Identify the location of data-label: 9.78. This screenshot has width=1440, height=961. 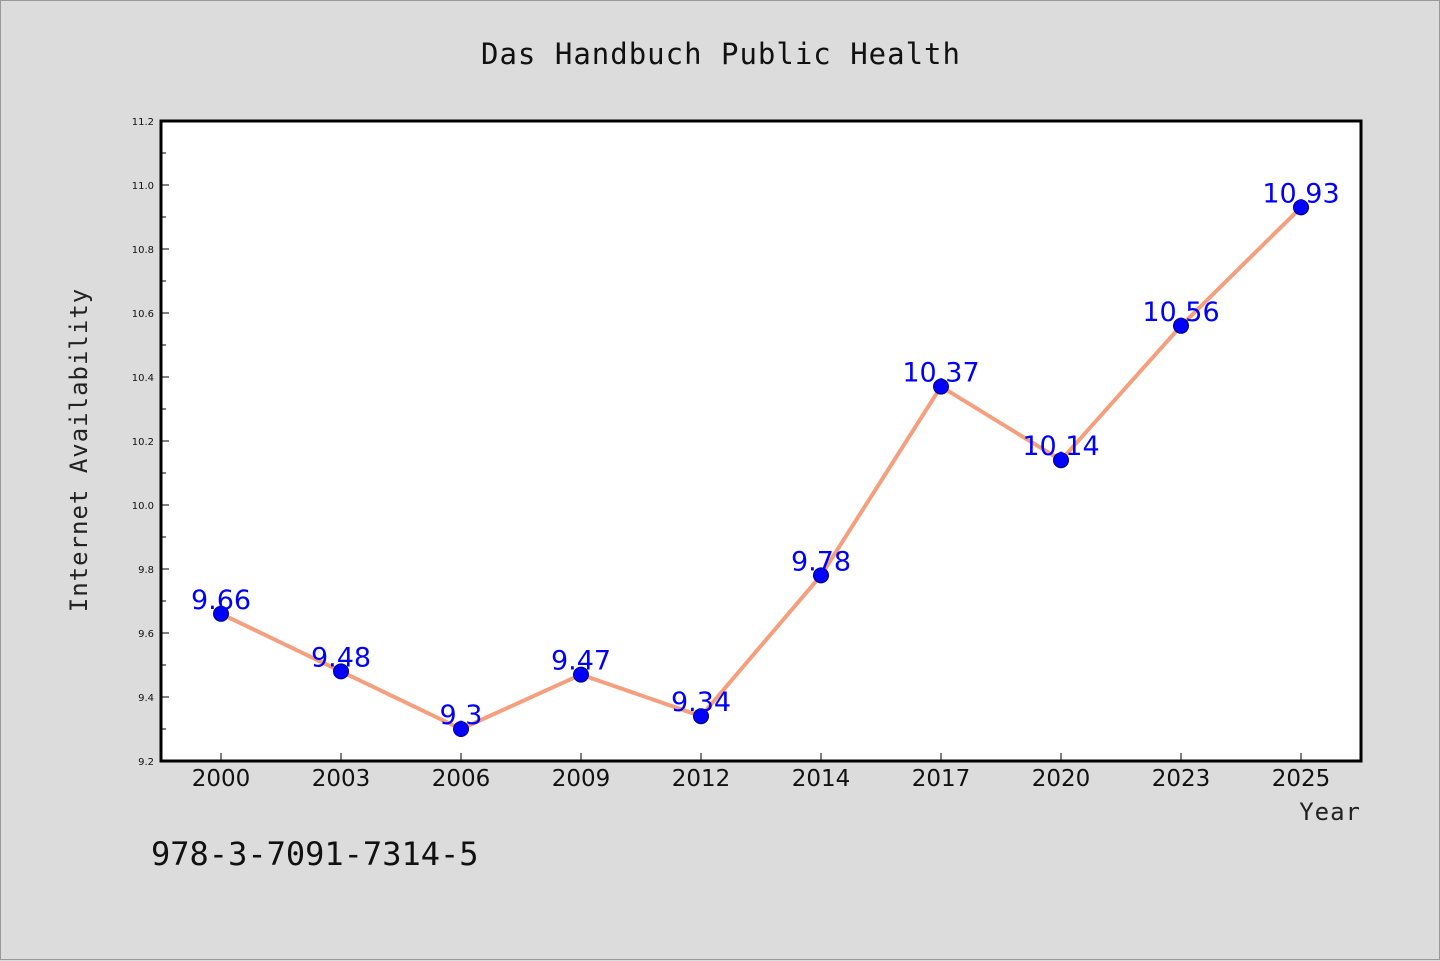
(821, 561).